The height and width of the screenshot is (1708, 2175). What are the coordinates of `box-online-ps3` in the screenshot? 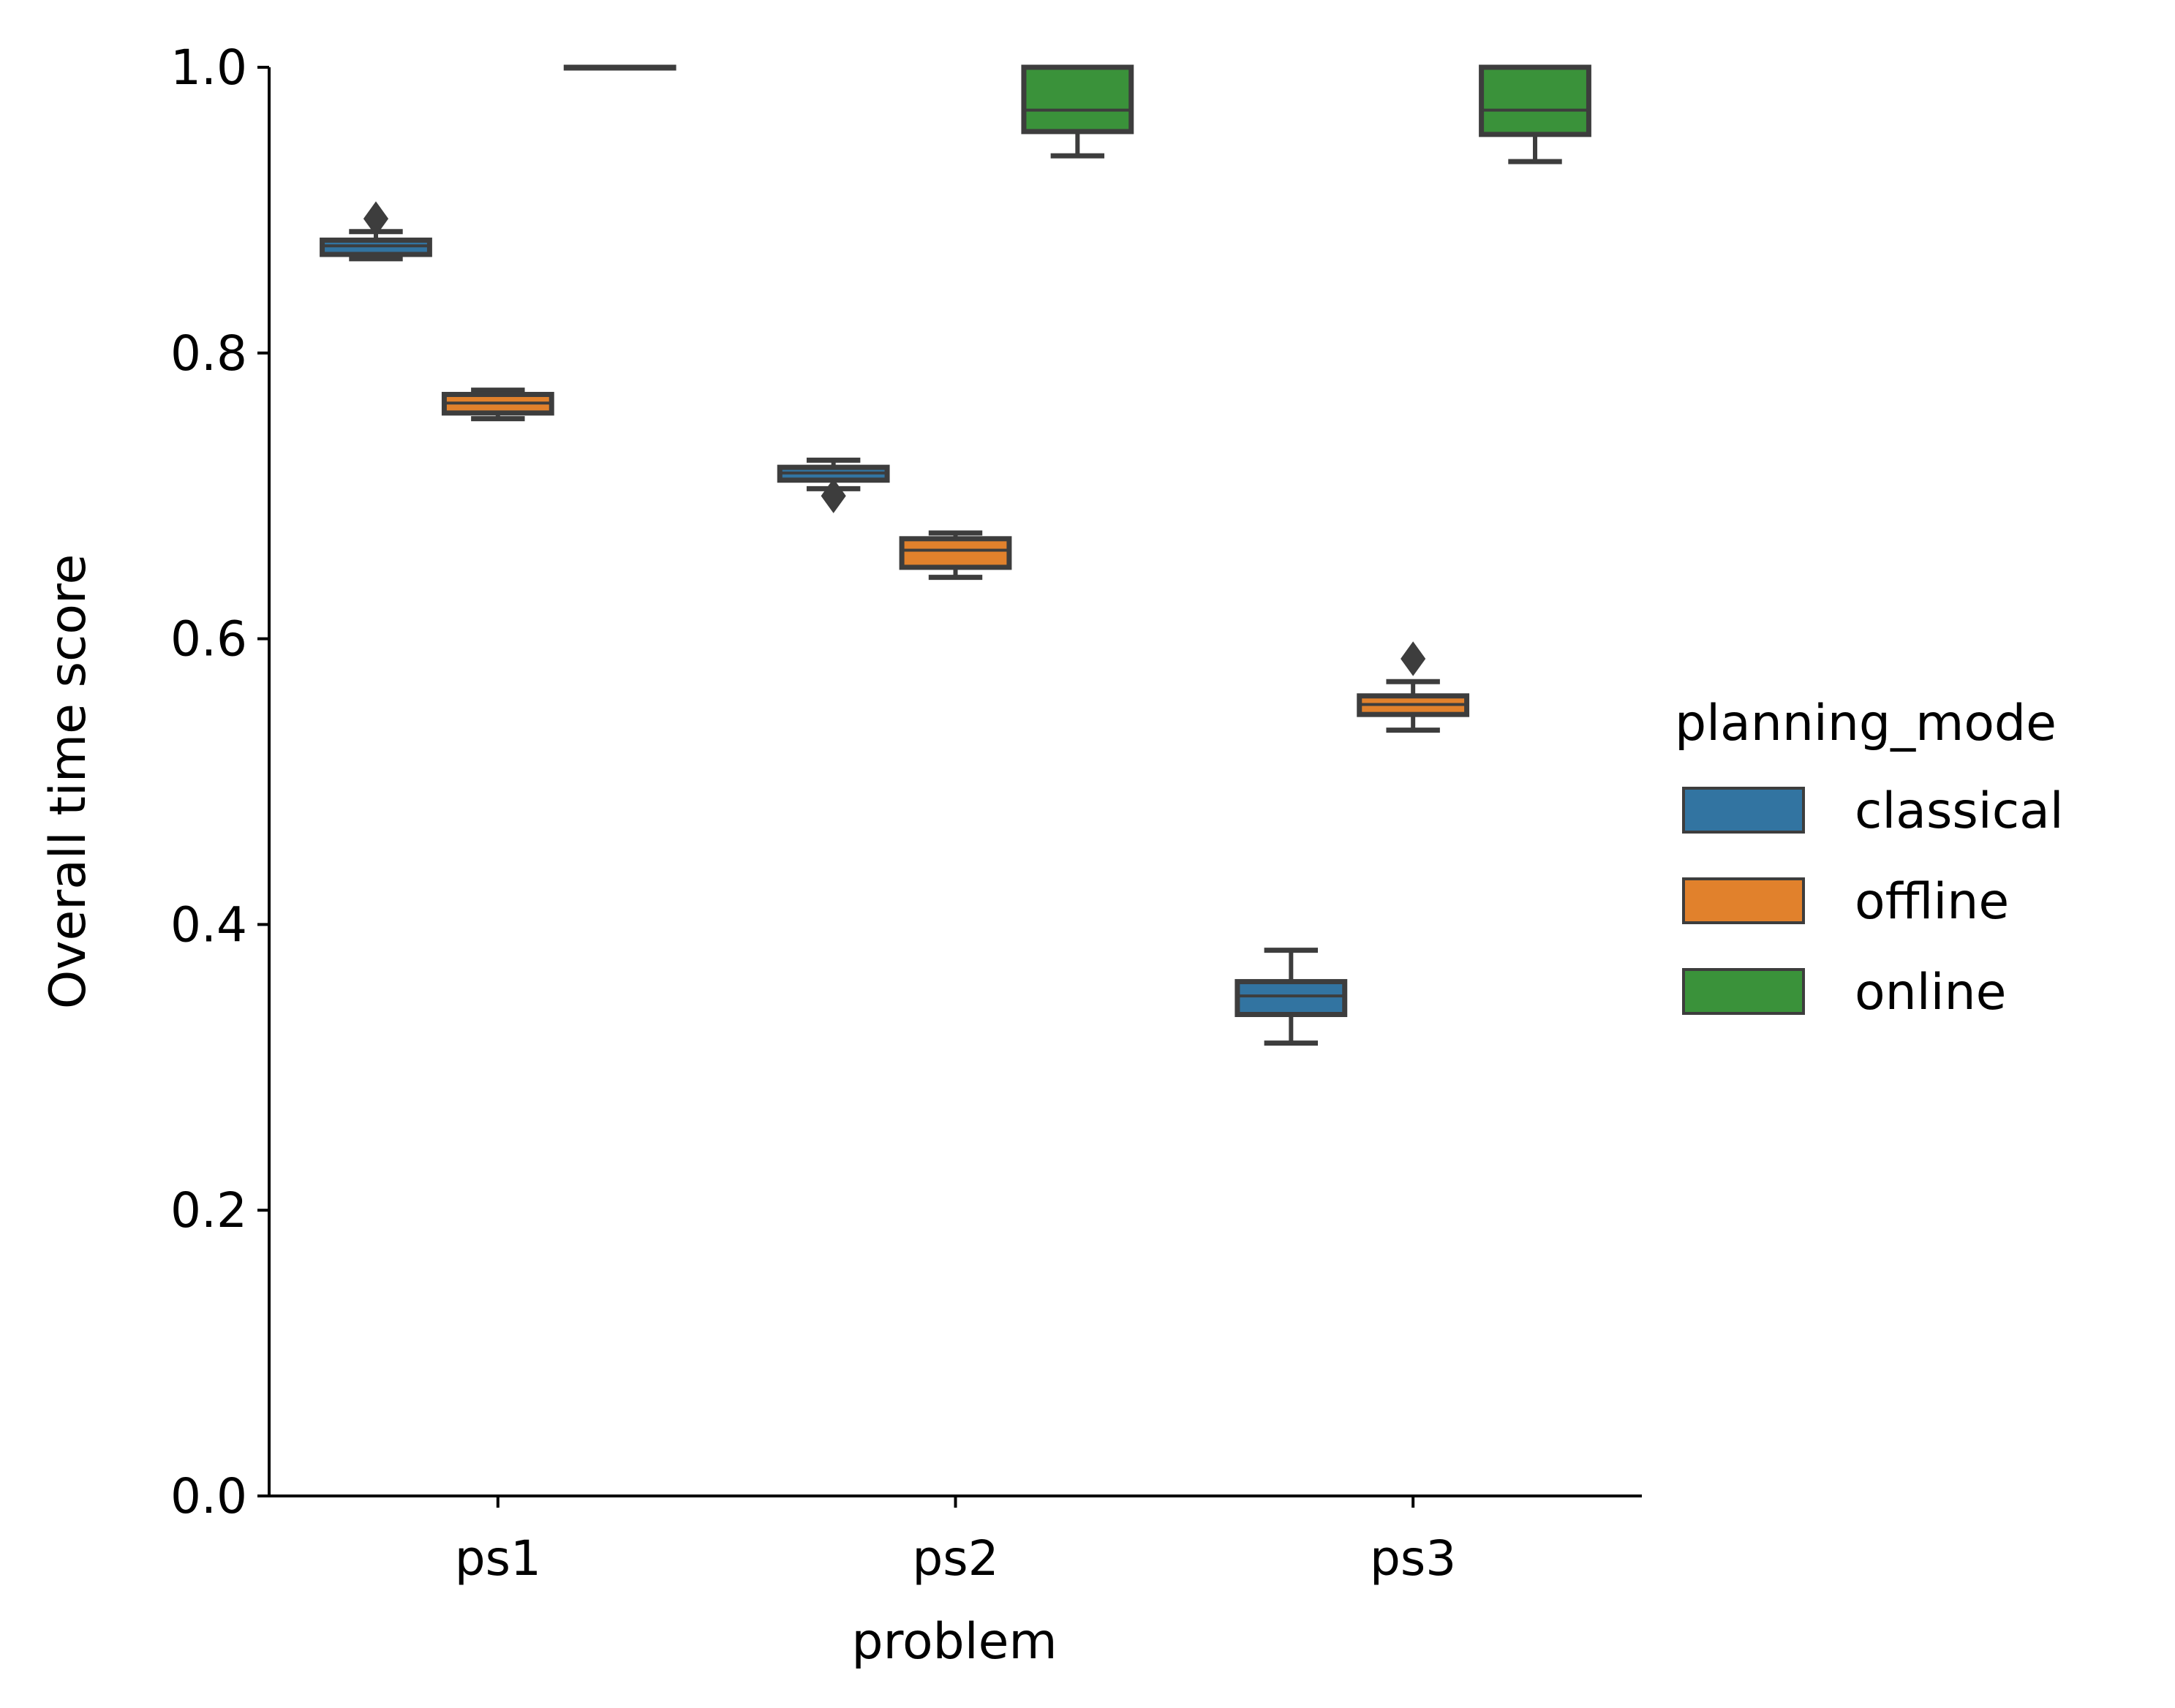 It's located at (1535, 114).